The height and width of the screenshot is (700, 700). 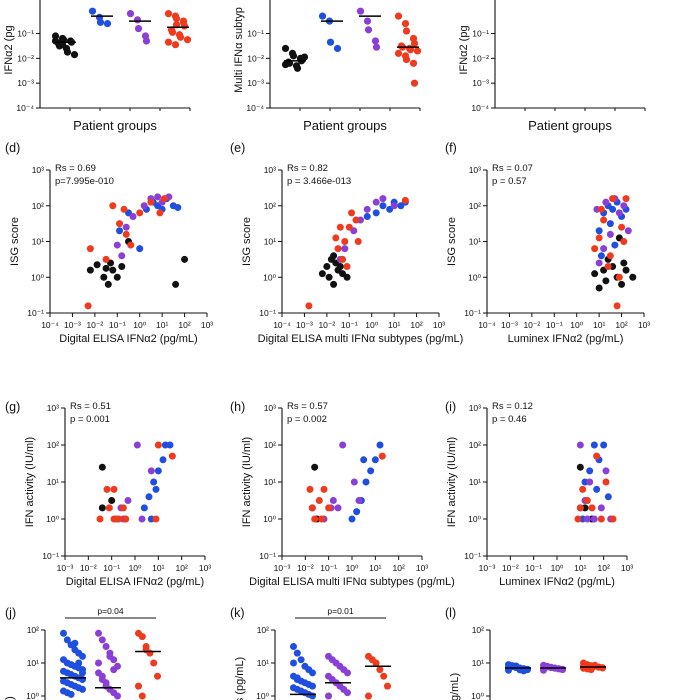 What do you see at coordinates (73, 663) in the screenshot?
I see `group-blue` at bounding box center [73, 663].